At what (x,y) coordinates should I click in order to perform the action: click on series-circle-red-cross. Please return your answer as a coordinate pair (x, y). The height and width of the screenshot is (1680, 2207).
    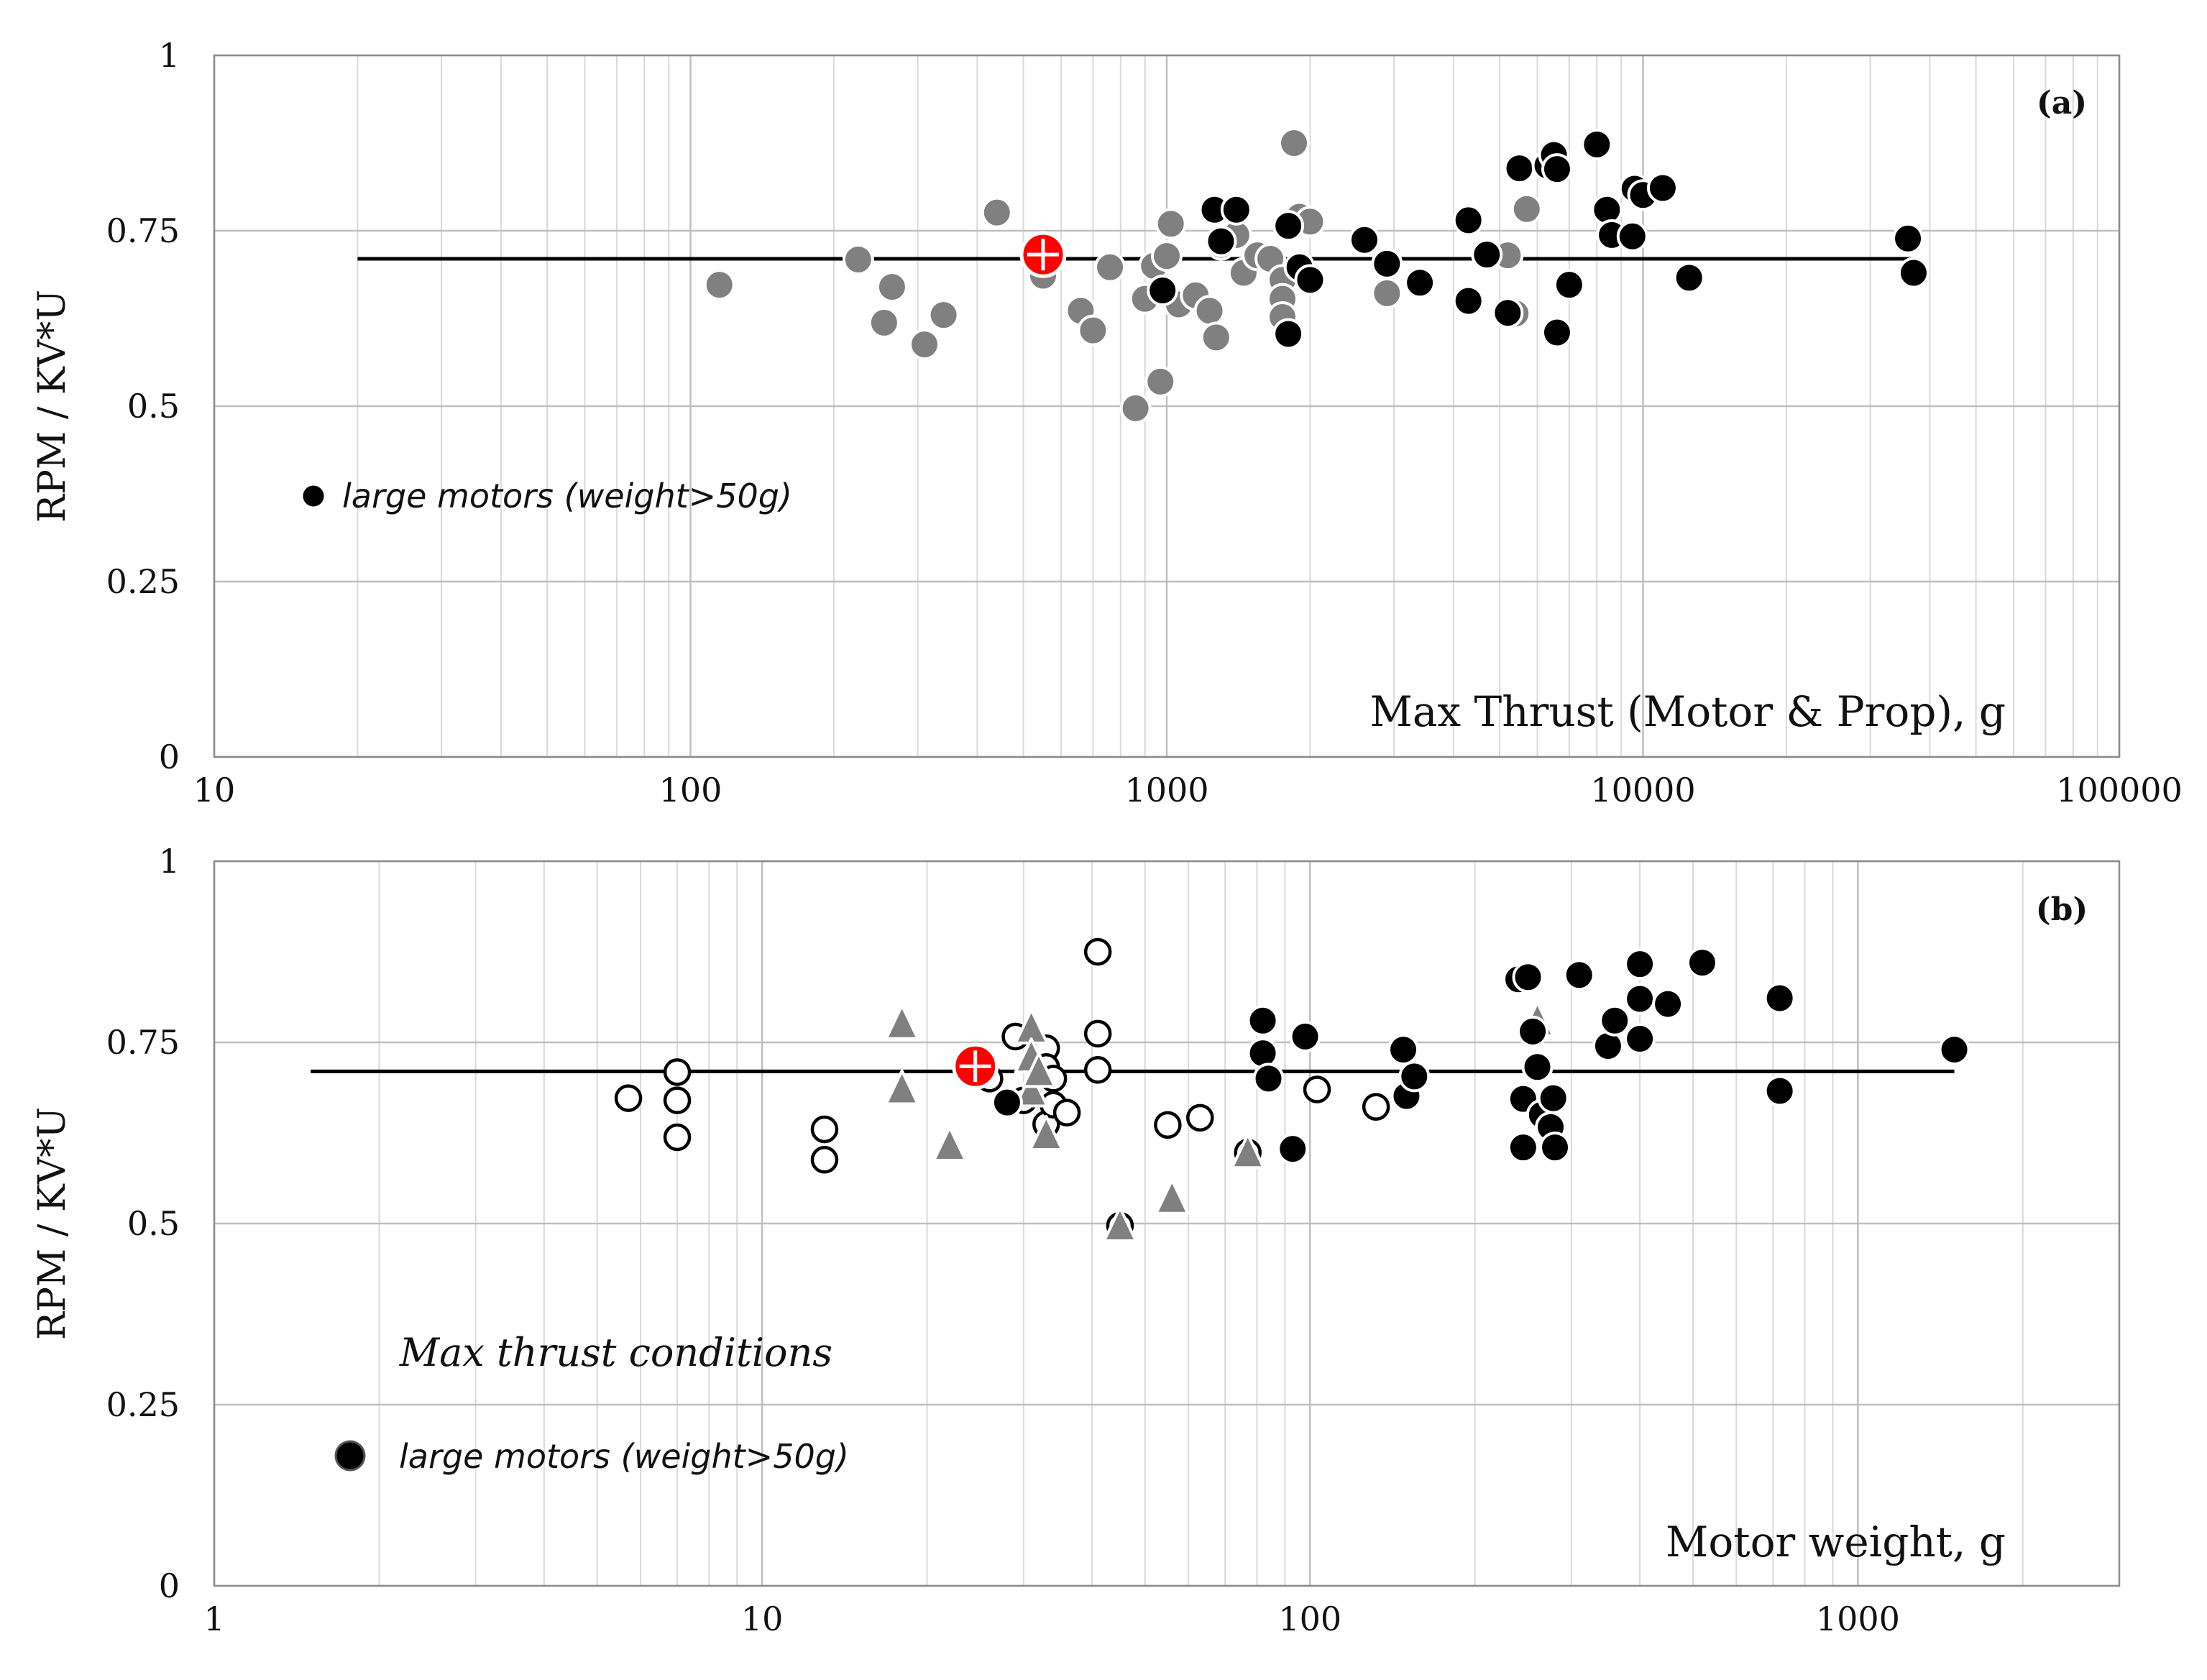
    Looking at the image, I should click on (1043, 254).